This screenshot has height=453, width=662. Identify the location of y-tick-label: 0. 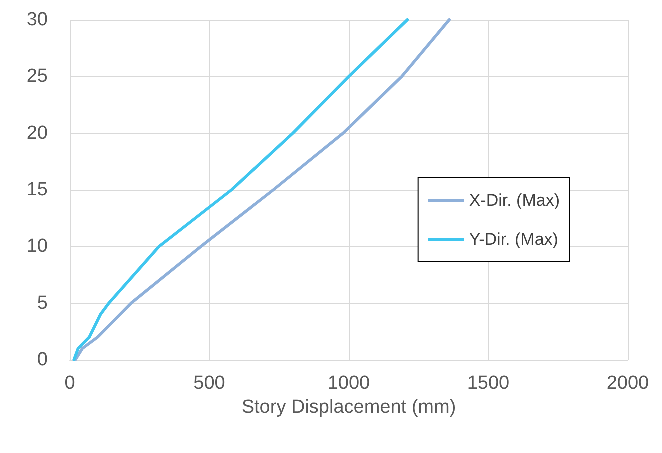
(42, 360).